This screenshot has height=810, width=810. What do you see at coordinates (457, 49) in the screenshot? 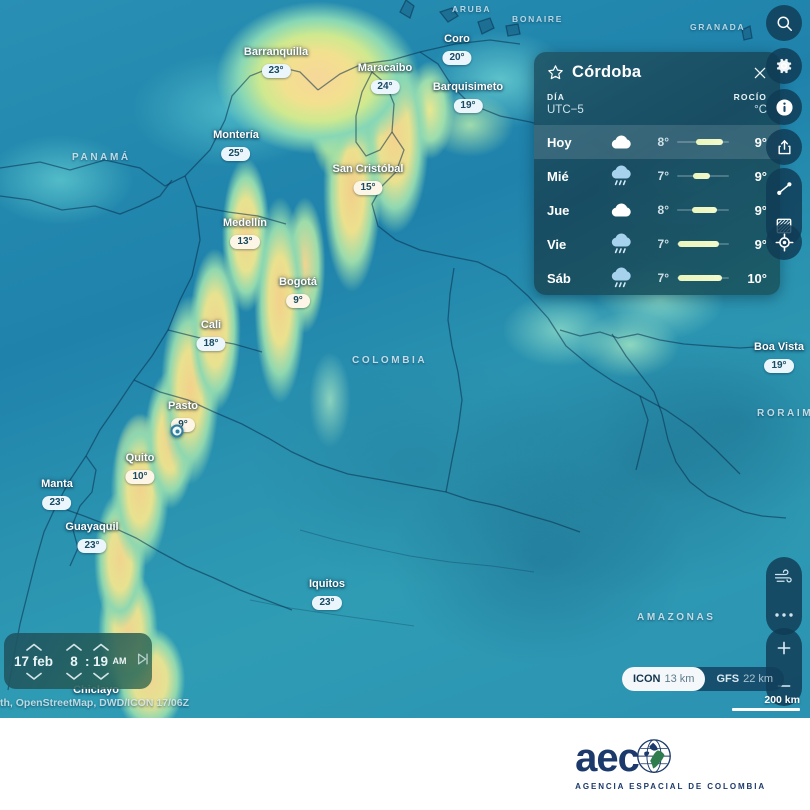
I see `city-coro: Coro 20°` at bounding box center [457, 49].